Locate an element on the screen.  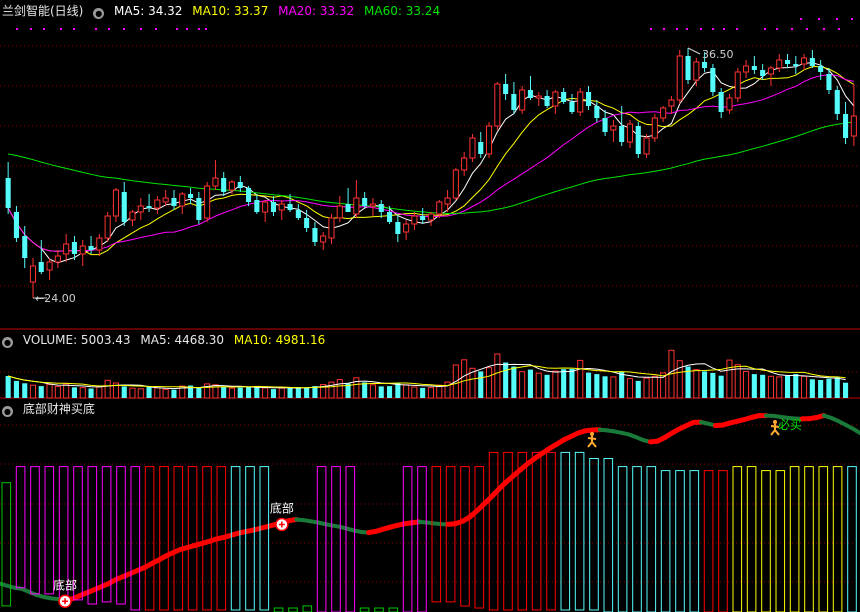
chart-title: 兰剑智能(日线) is located at coordinates (43, 11).